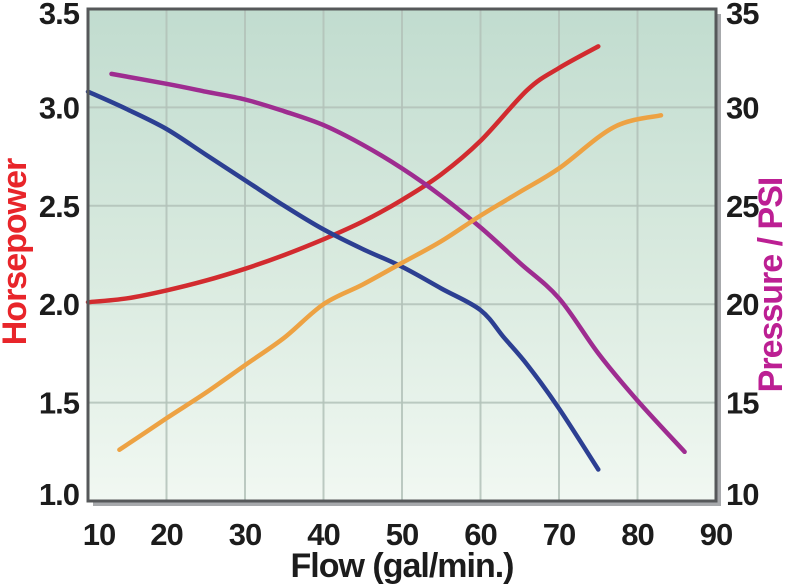 The width and height of the screenshot is (800, 585). Describe the element at coordinates (402, 534) in the screenshot. I see `x-tick-label: 50` at that location.